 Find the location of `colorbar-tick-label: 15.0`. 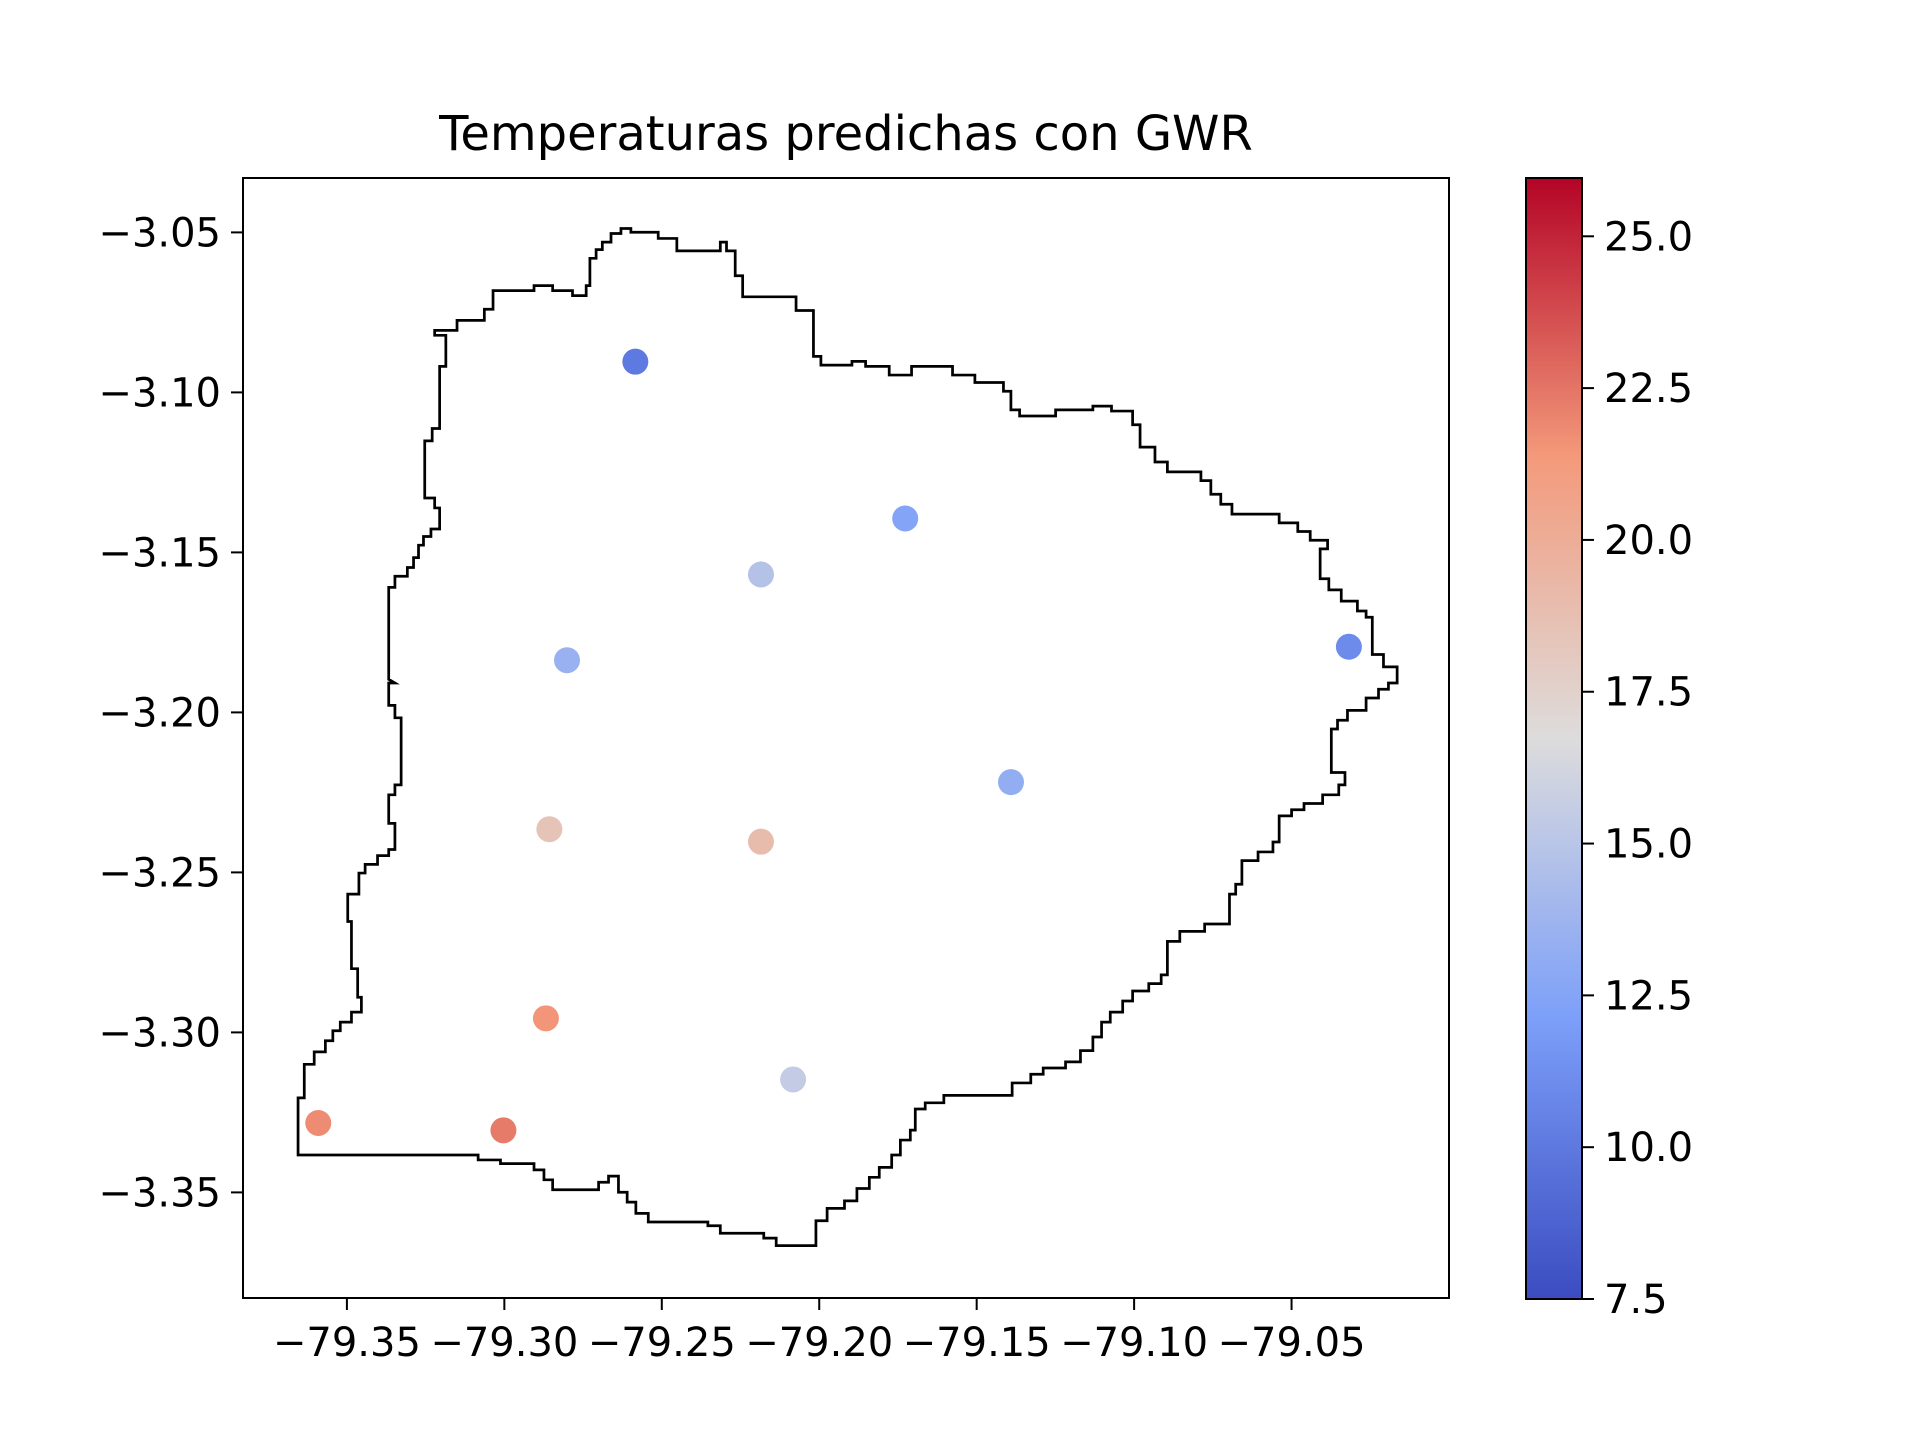

colorbar-tick-label: 15.0 is located at coordinates (1648, 845).